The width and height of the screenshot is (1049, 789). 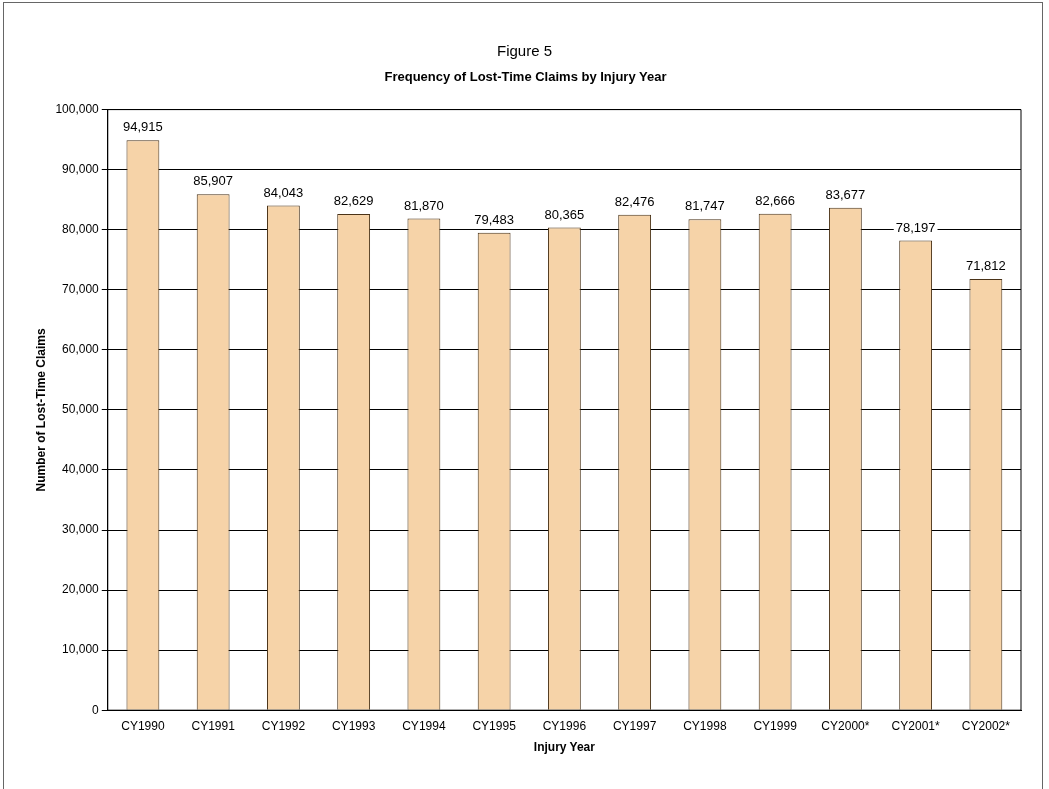 I want to click on x-tick-label: CY1996, so click(x=564, y=725).